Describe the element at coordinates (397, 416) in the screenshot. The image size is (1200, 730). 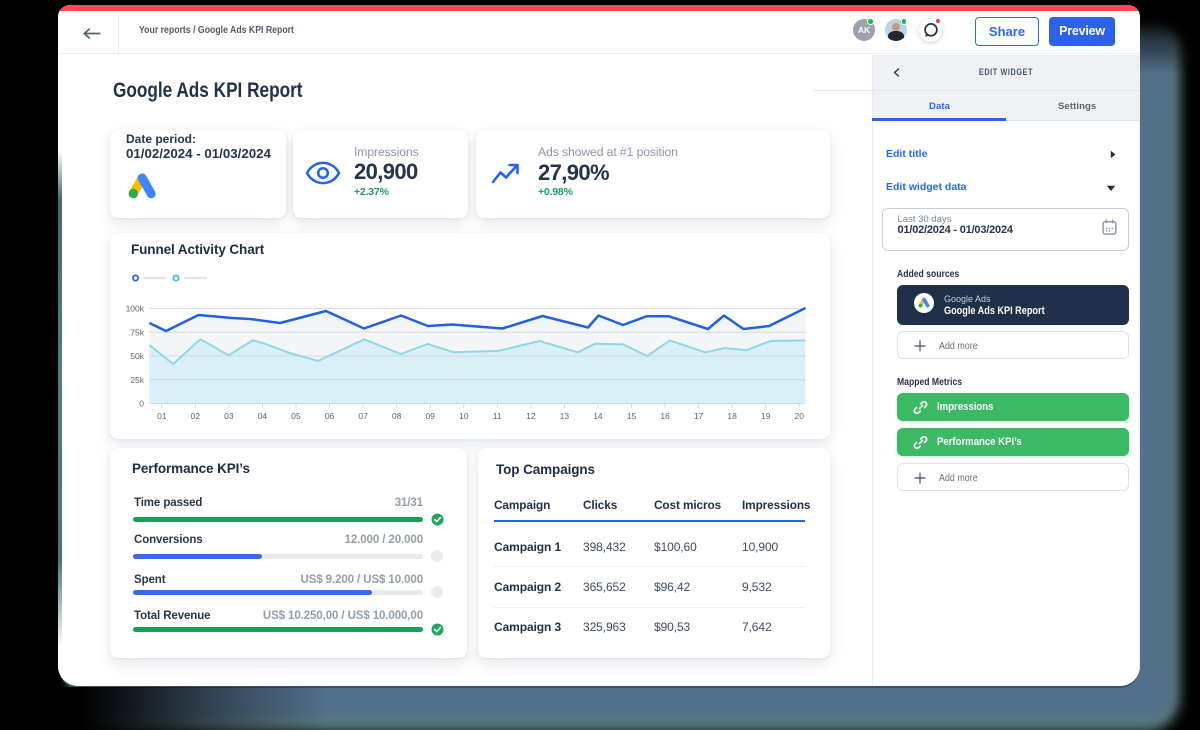
I see `svg-text: 08` at that location.